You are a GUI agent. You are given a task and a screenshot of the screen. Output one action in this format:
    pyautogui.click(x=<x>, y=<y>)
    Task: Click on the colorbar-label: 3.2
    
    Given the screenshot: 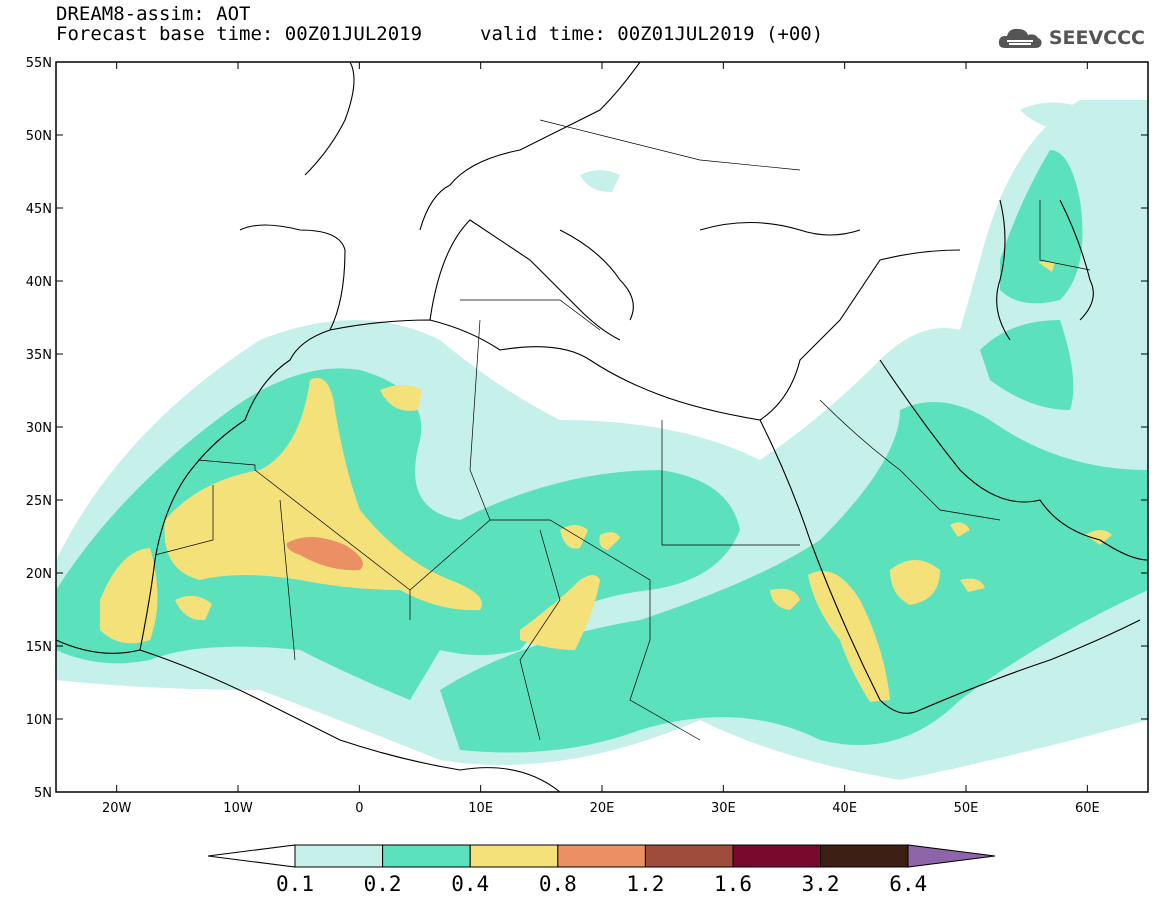 What is the action you would take?
    pyautogui.click(x=820, y=884)
    